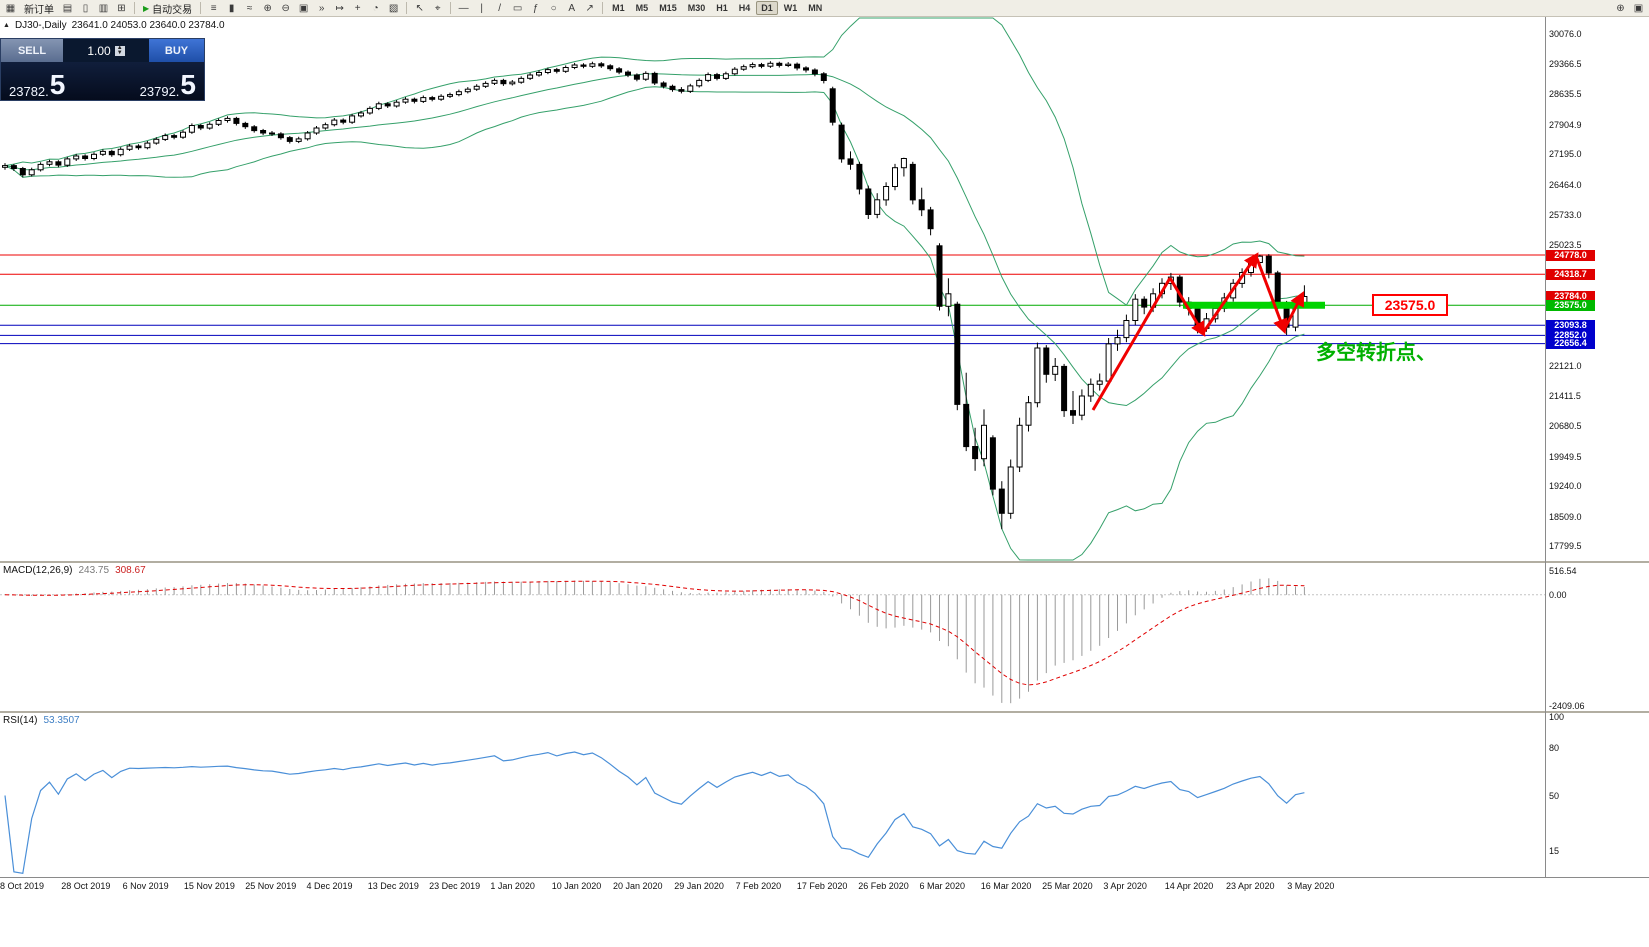  What do you see at coordinates (94, 570) in the screenshot?
I see `macd-value: 243.75` at bounding box center [94, 570].